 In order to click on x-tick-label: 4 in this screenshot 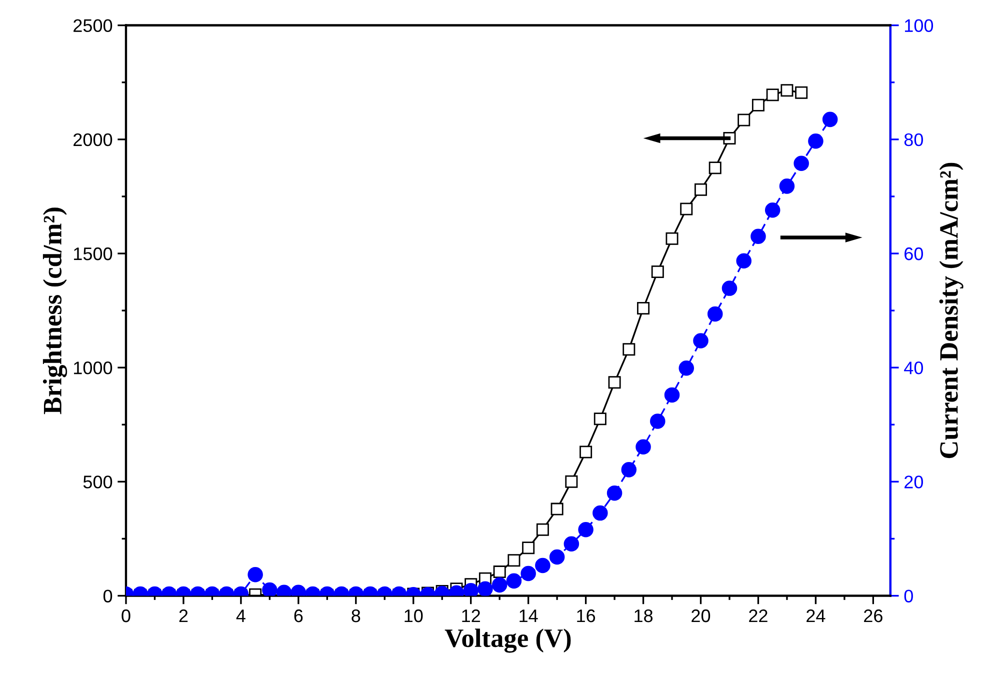, I will do `click(241, 616)`.